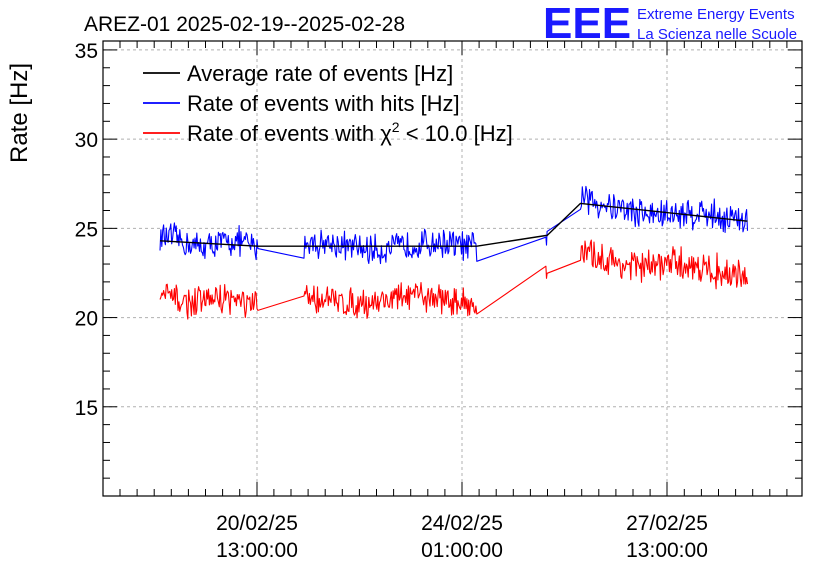  Describe the element at coordinates (587, 24) in the screenshot. I see `logo-mark: EEE` at that location.